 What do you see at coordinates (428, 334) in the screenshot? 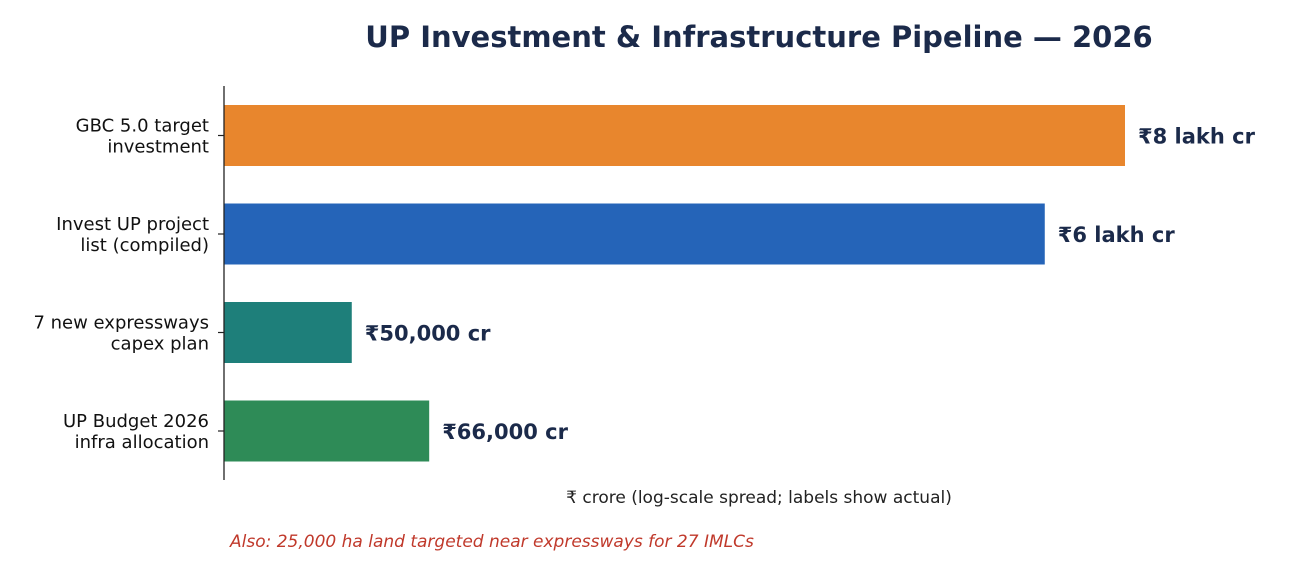
I see `value-label-2: ₹50,000 cr` at bounding box center [428, 334].